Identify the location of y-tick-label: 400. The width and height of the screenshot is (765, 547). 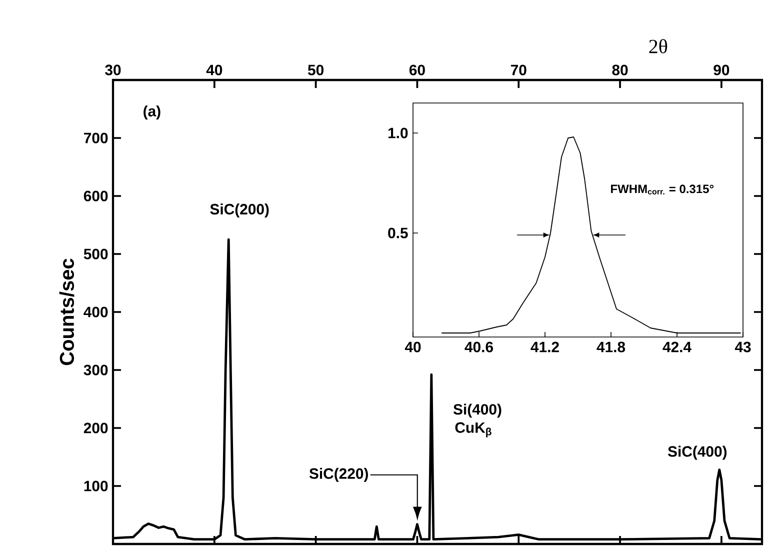
(96, 312).